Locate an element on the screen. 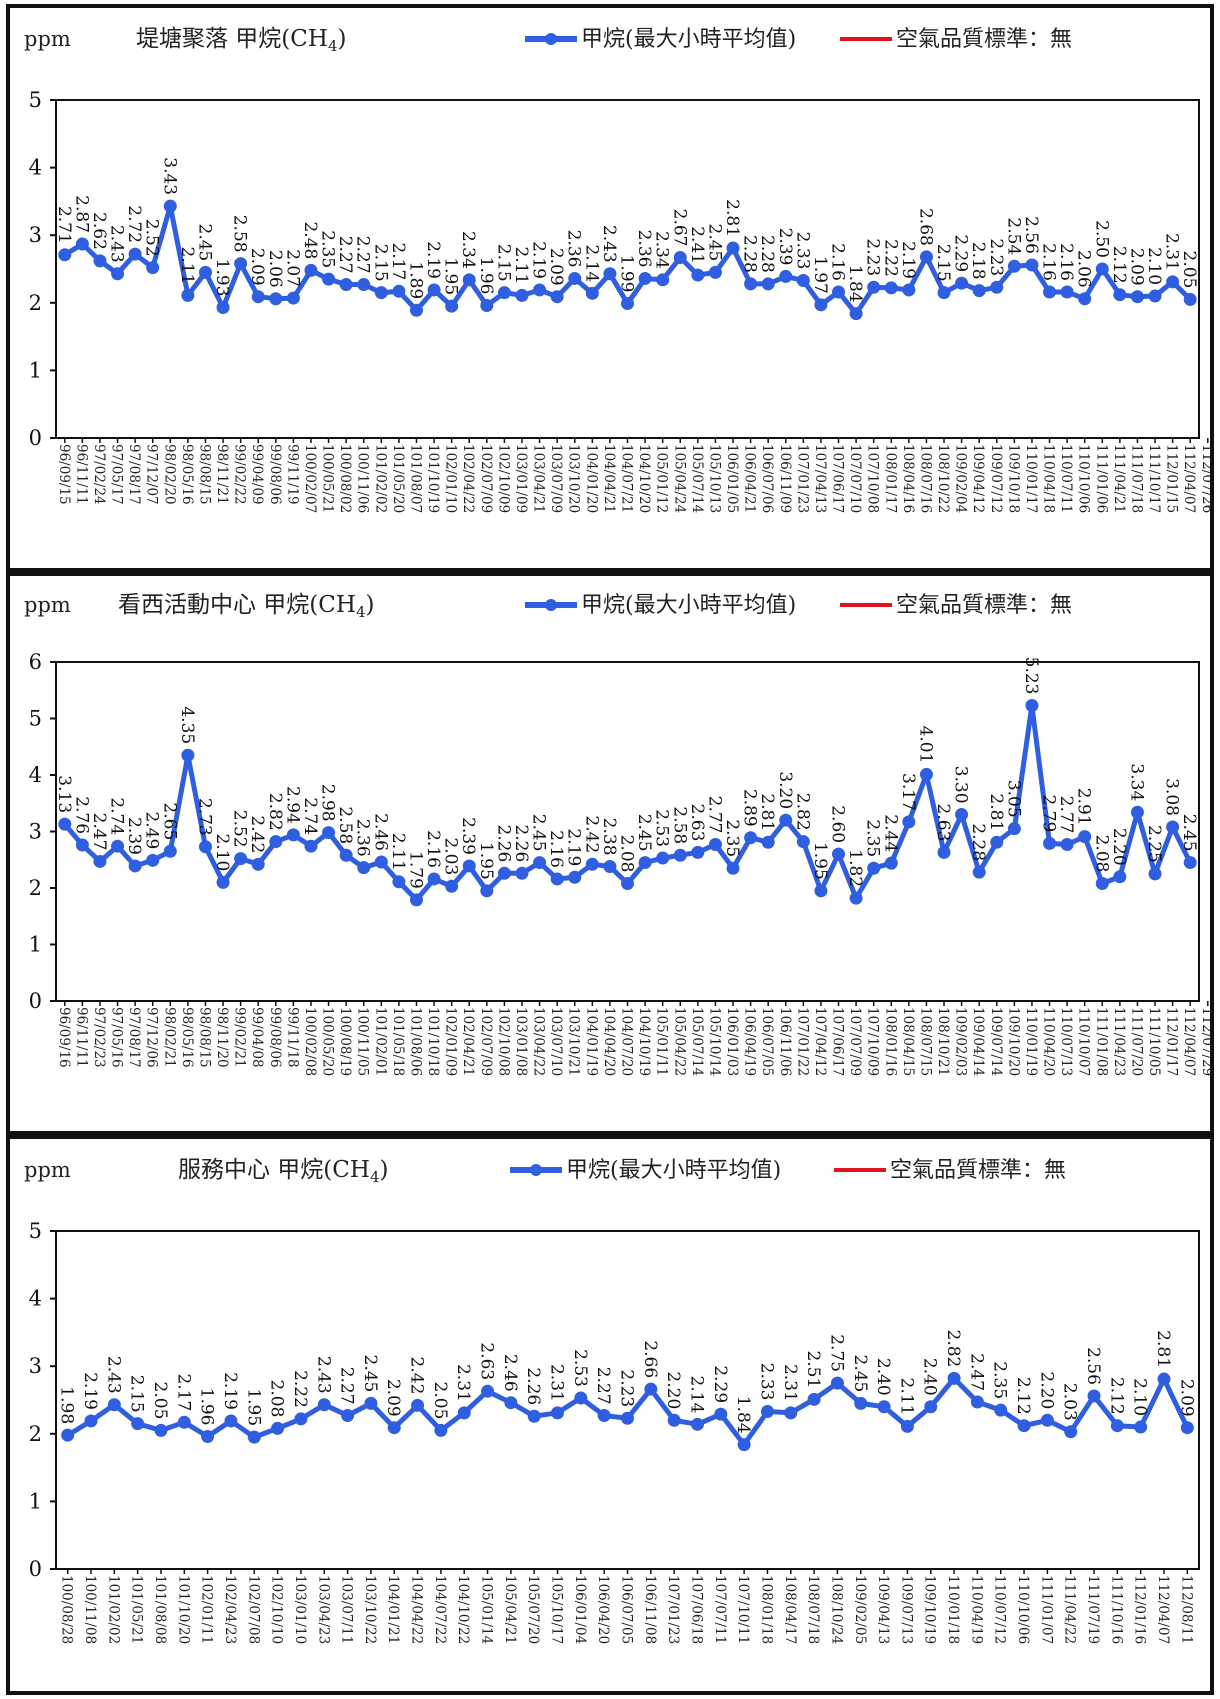  x-tick-label: 109/07/14 is located at coordinates (996, 1041).